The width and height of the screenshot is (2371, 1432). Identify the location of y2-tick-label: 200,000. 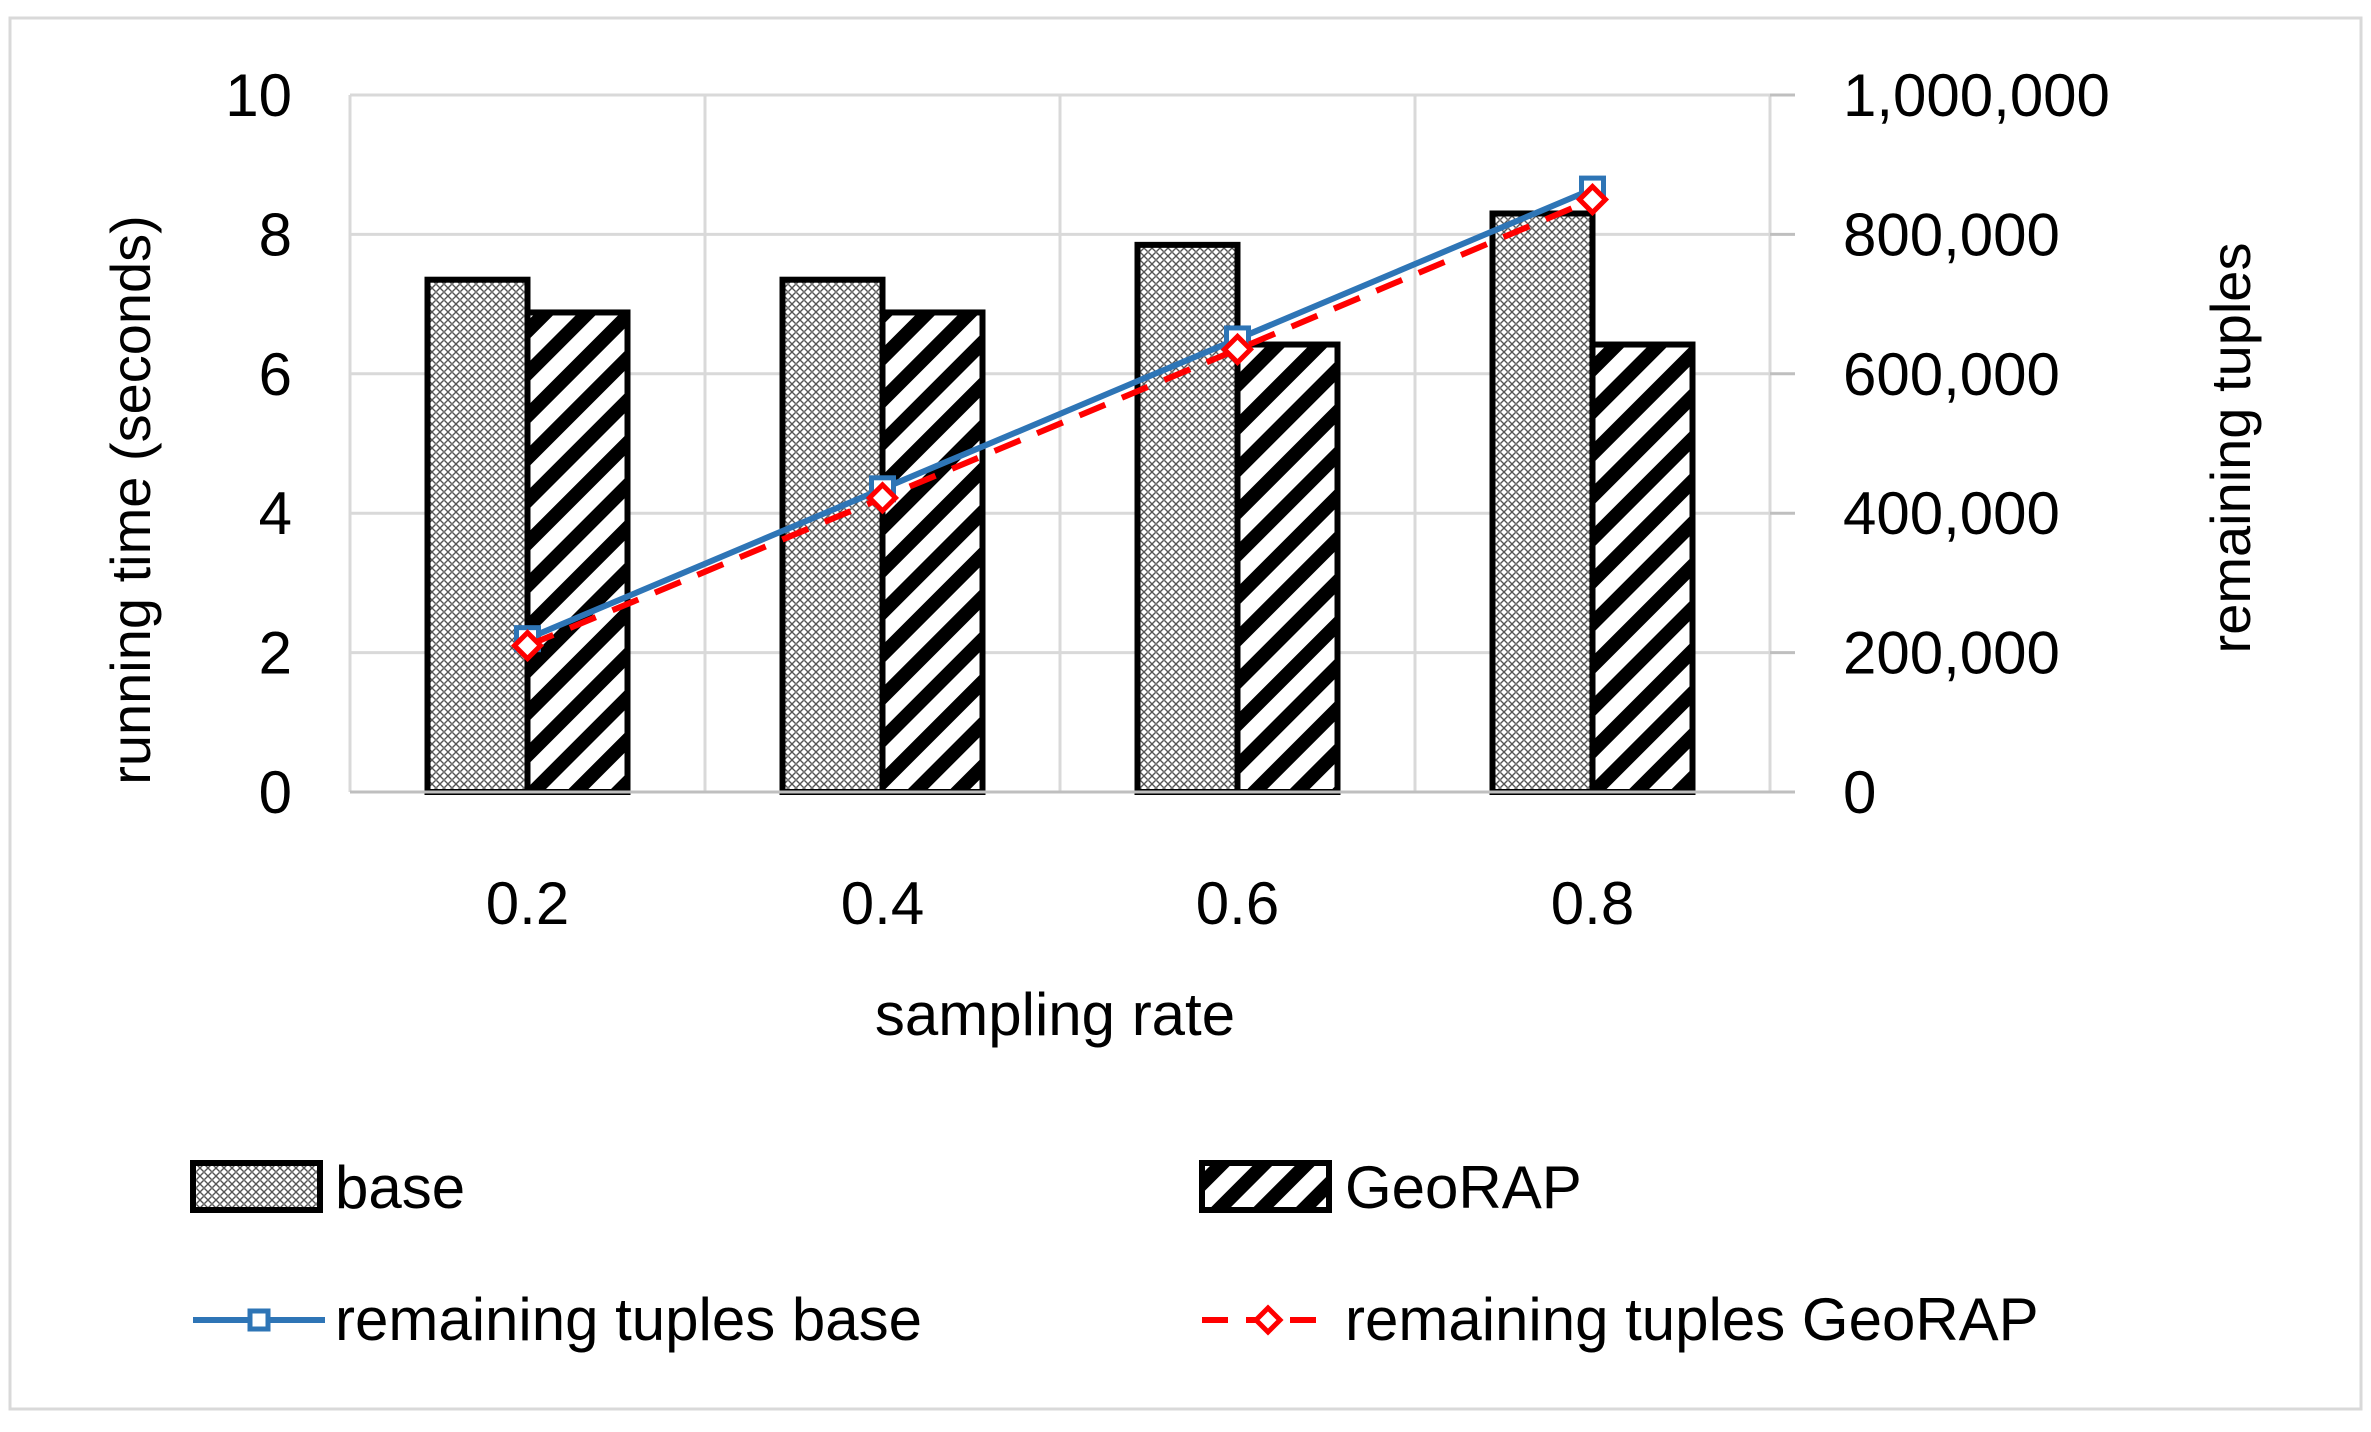
(1951, 653).